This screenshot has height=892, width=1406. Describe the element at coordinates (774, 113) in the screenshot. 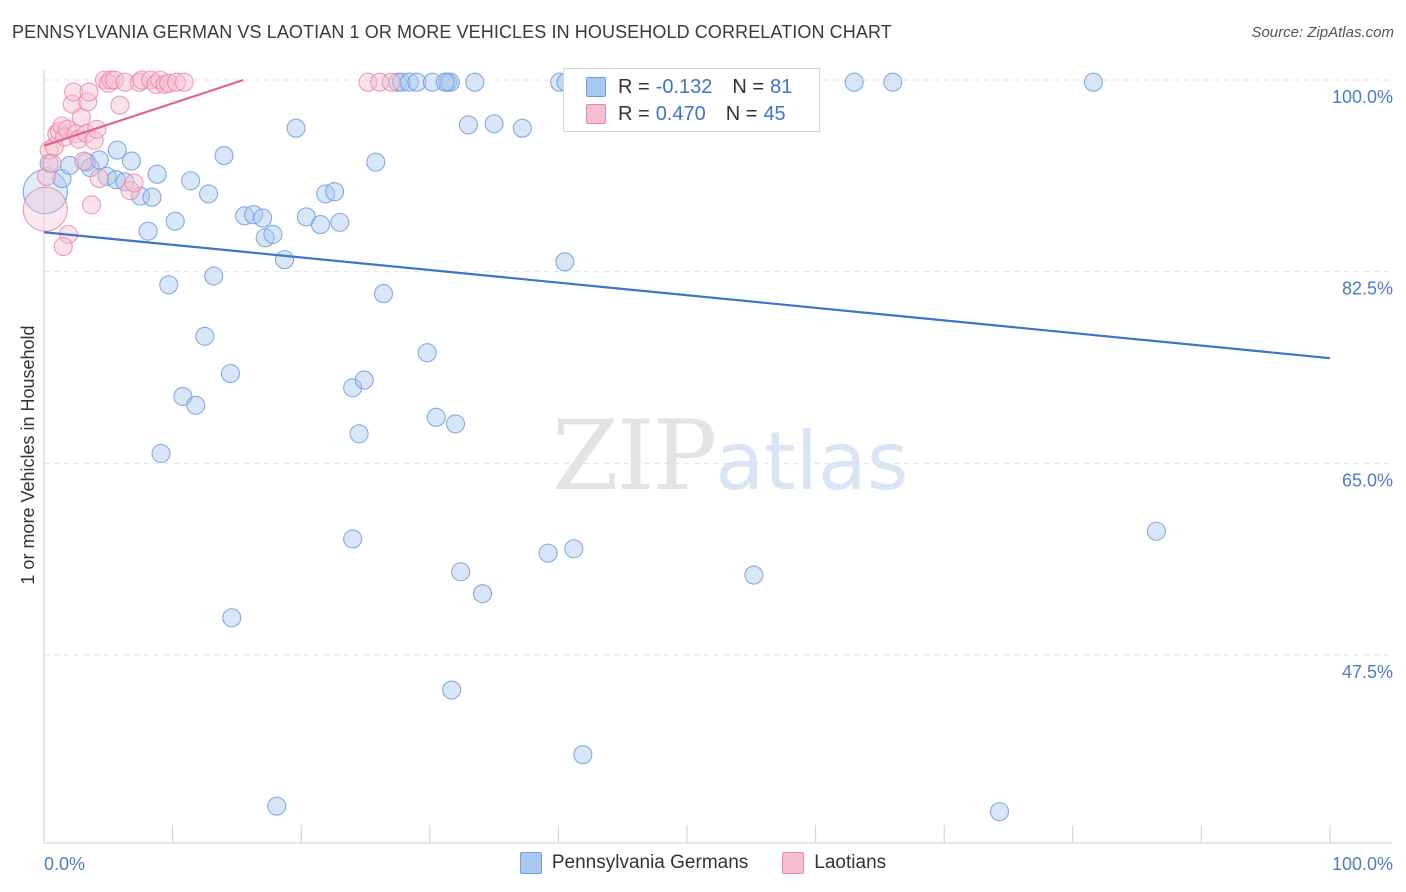

I see `legend-n-value: 45` at that location.